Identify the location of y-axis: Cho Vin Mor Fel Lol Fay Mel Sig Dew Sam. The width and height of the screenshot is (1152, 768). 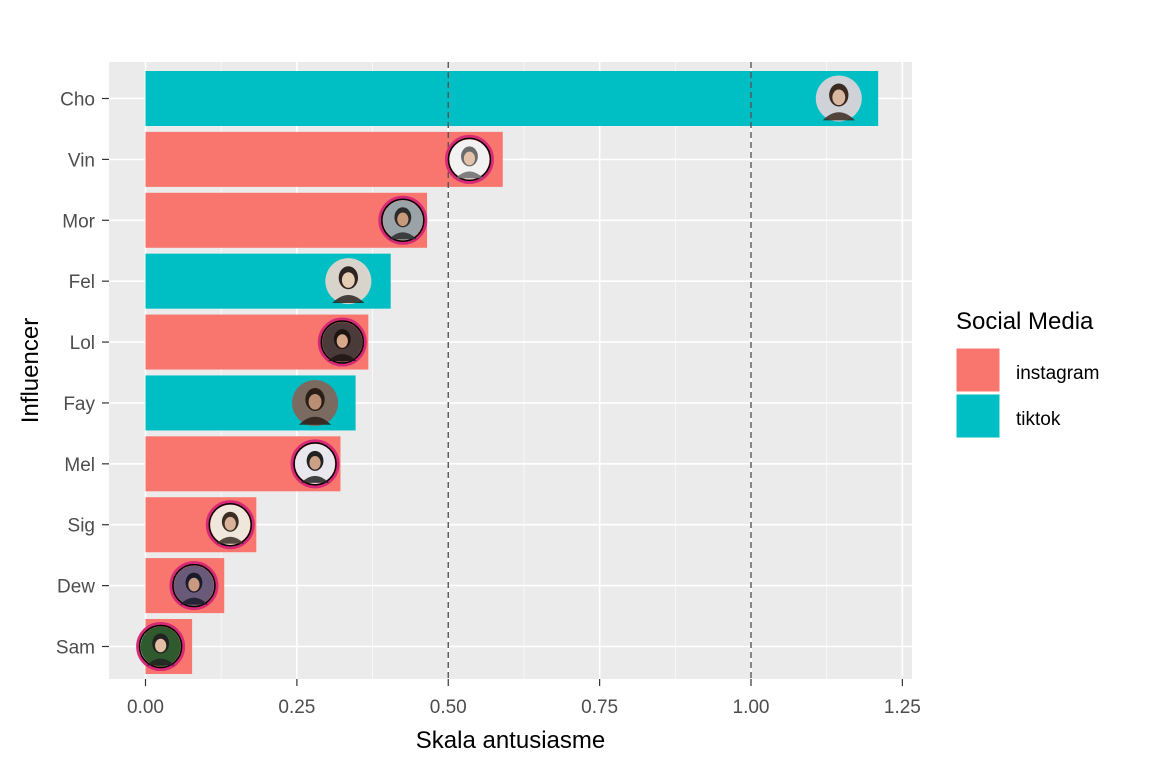
(82, 374).